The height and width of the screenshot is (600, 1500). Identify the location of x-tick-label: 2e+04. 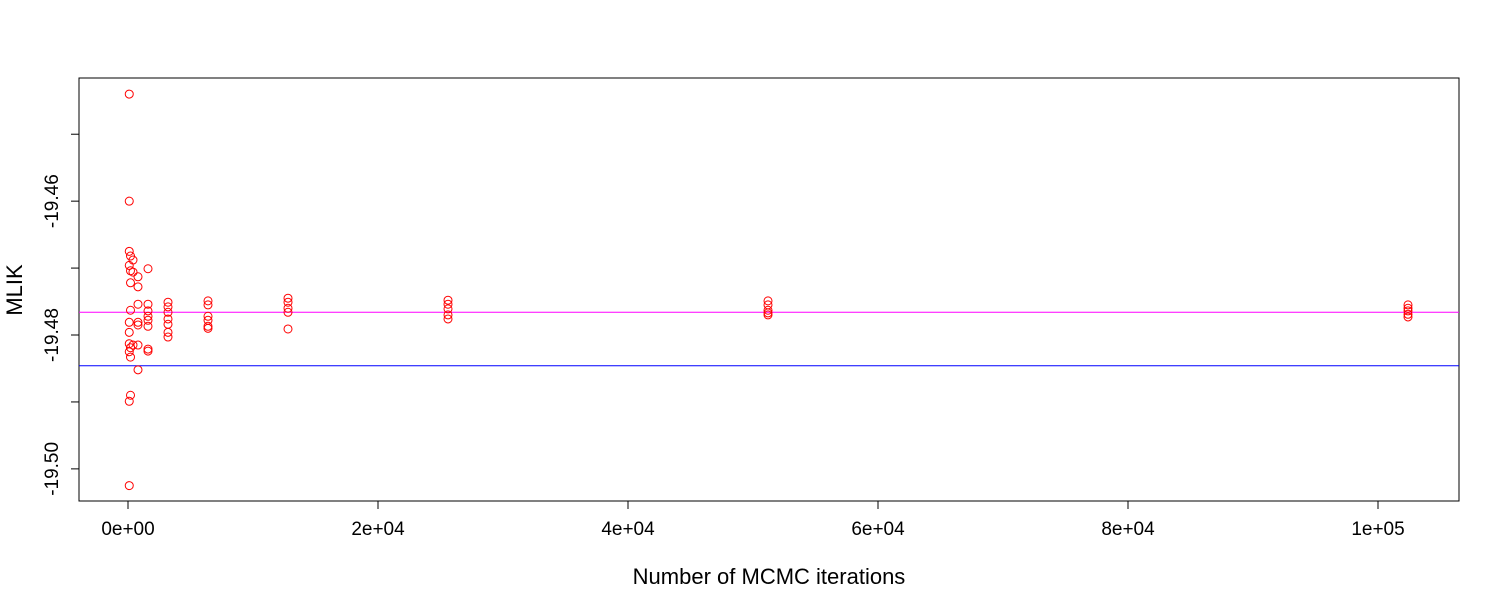
(378, 529).